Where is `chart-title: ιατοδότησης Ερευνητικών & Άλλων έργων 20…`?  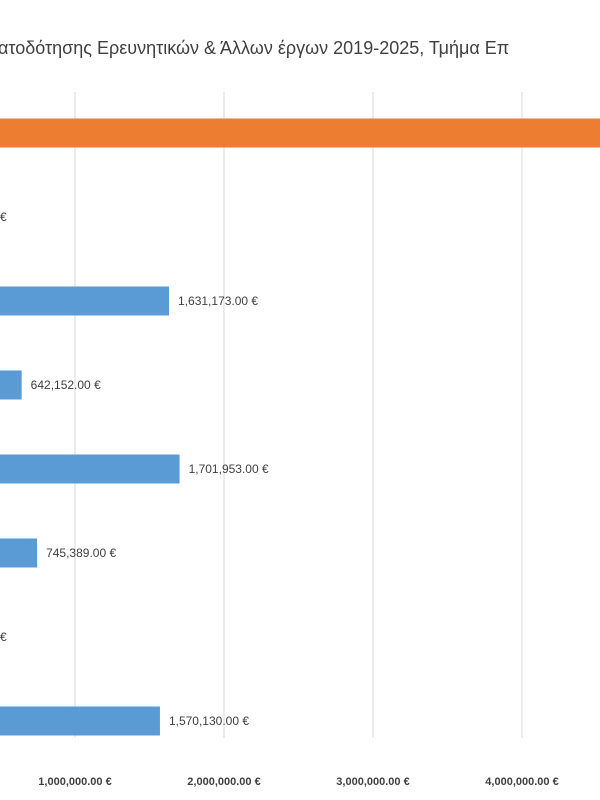
chart-title: ιατοδότησης Ερευνητικών & Άλλων έργων 20… is located at coordinates (255, 48).